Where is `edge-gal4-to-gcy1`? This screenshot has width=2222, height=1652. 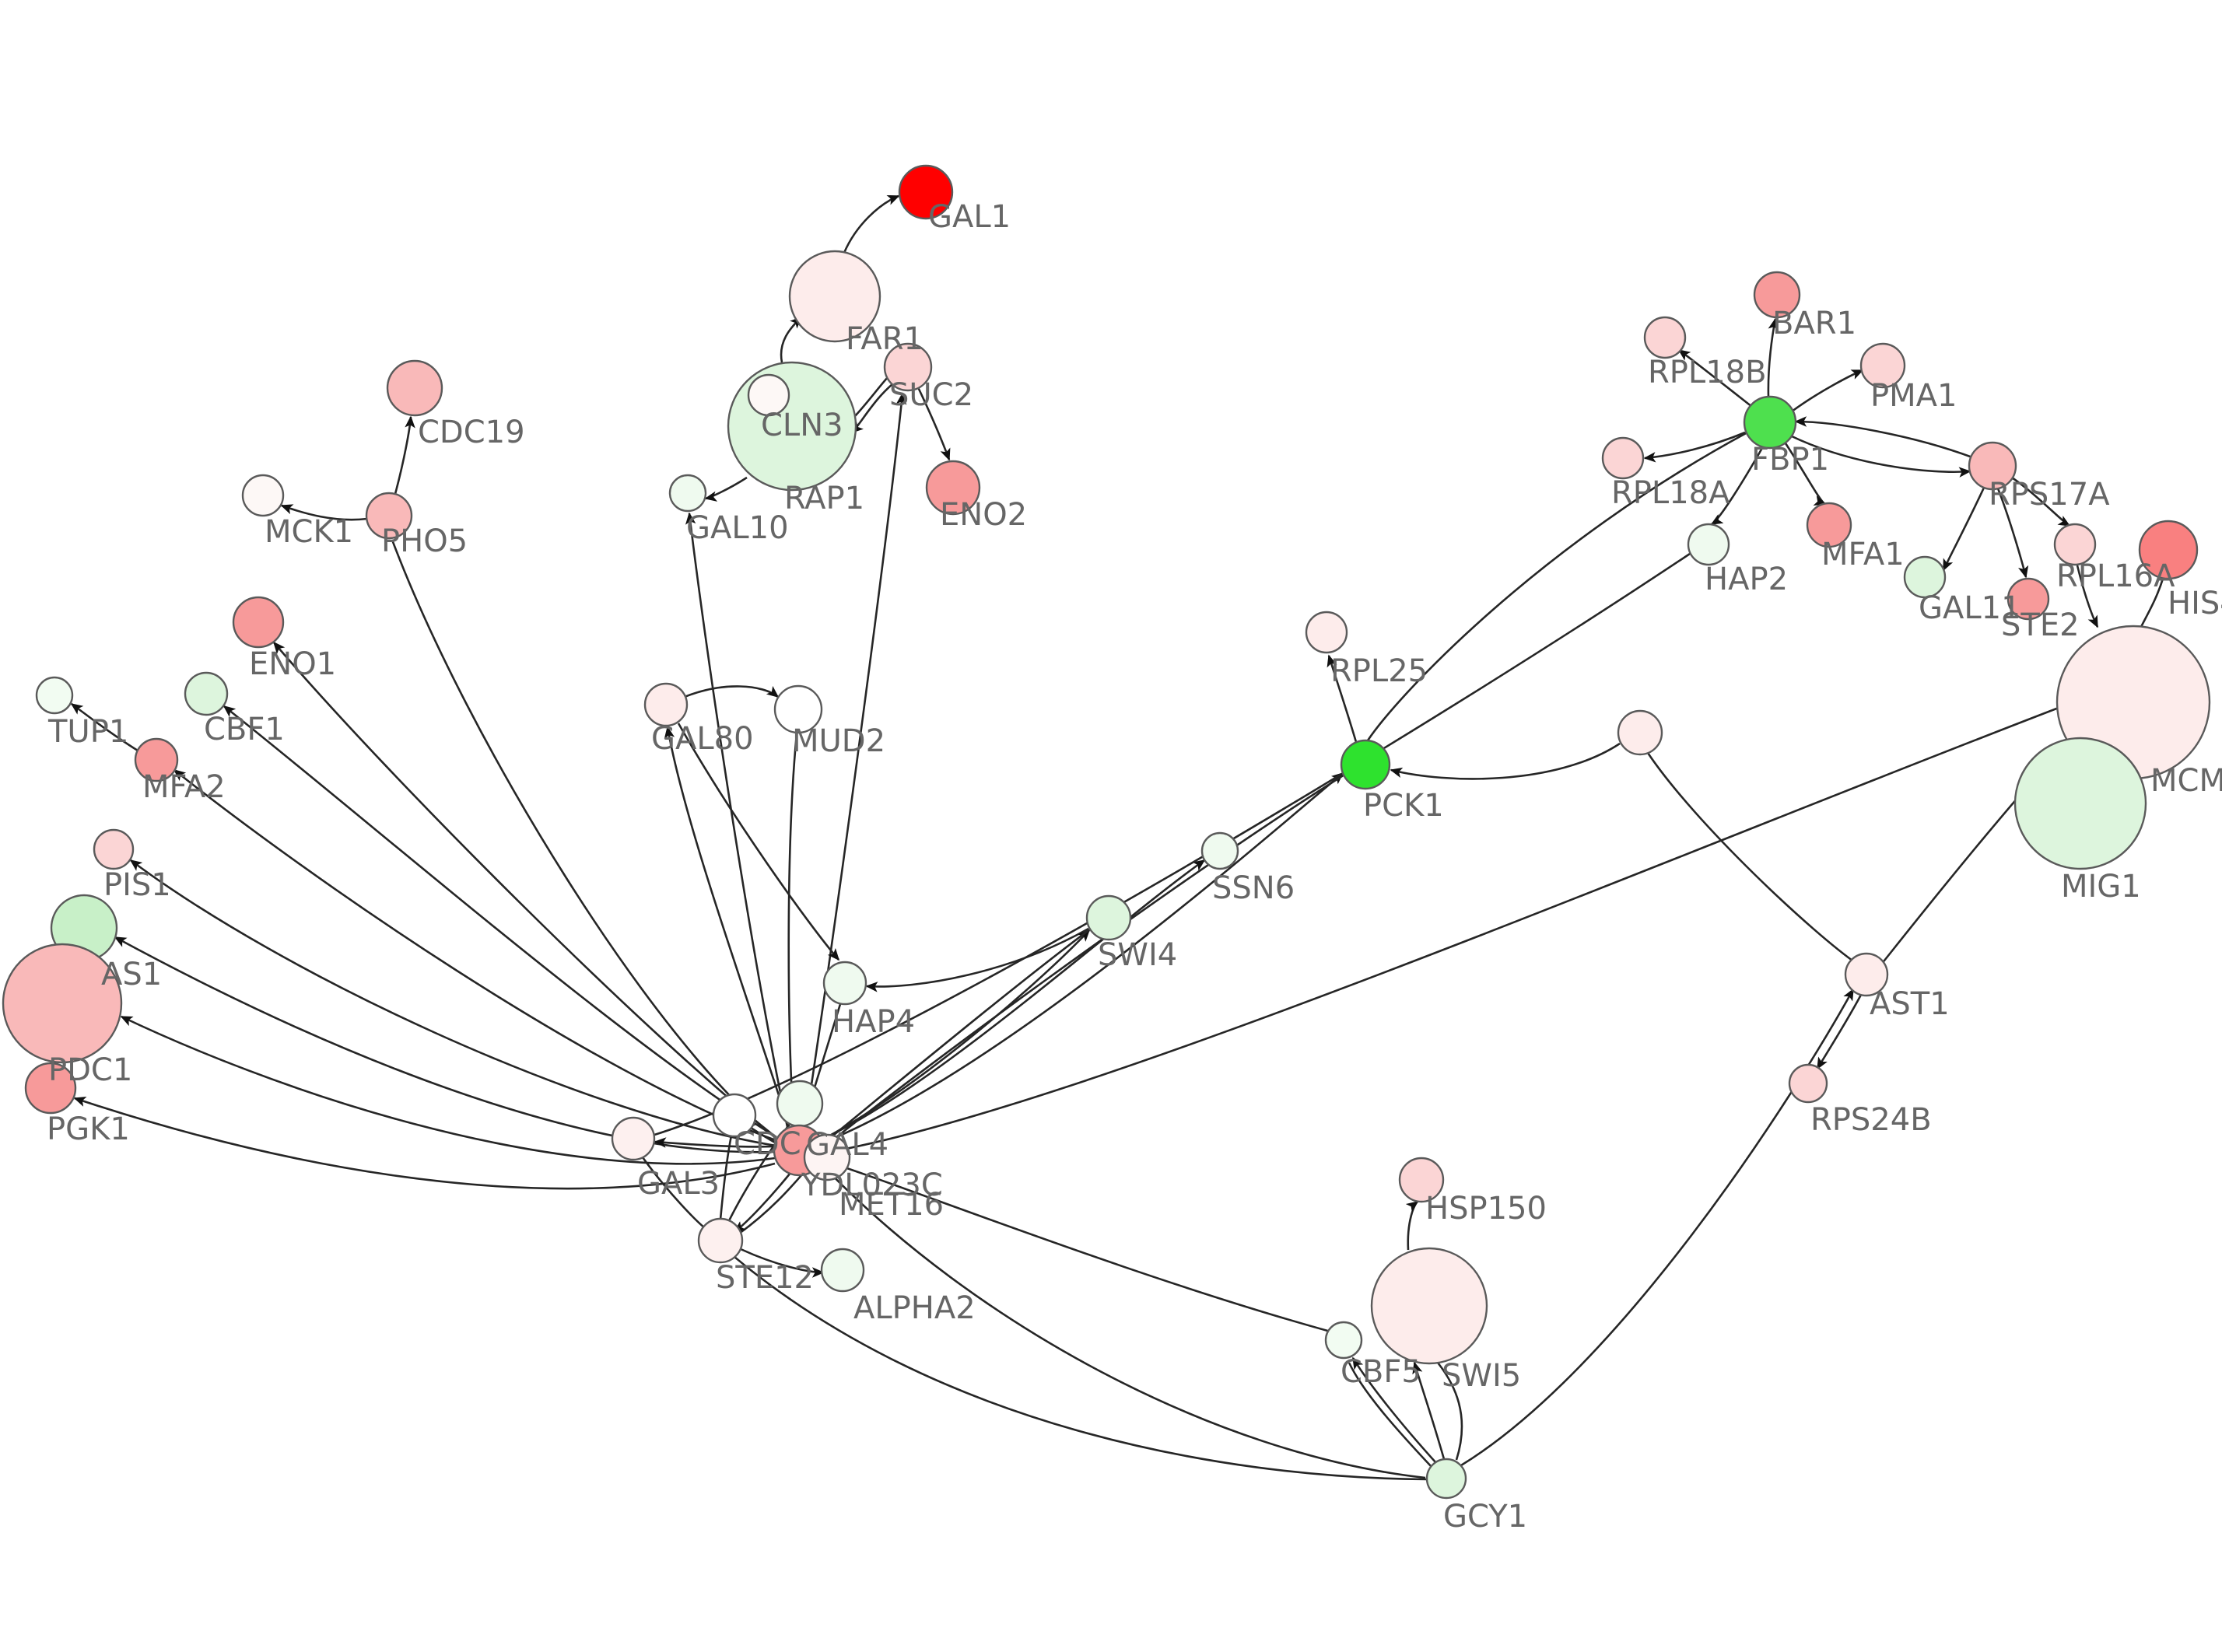
edge-gal4-to-gcy1 is located at coordinates (1124, 1321).